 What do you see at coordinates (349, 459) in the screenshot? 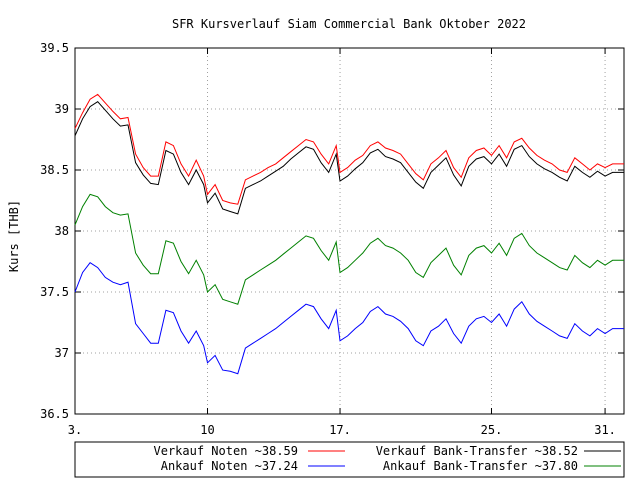
I see `legend-box` at bounding box center [349, 459].